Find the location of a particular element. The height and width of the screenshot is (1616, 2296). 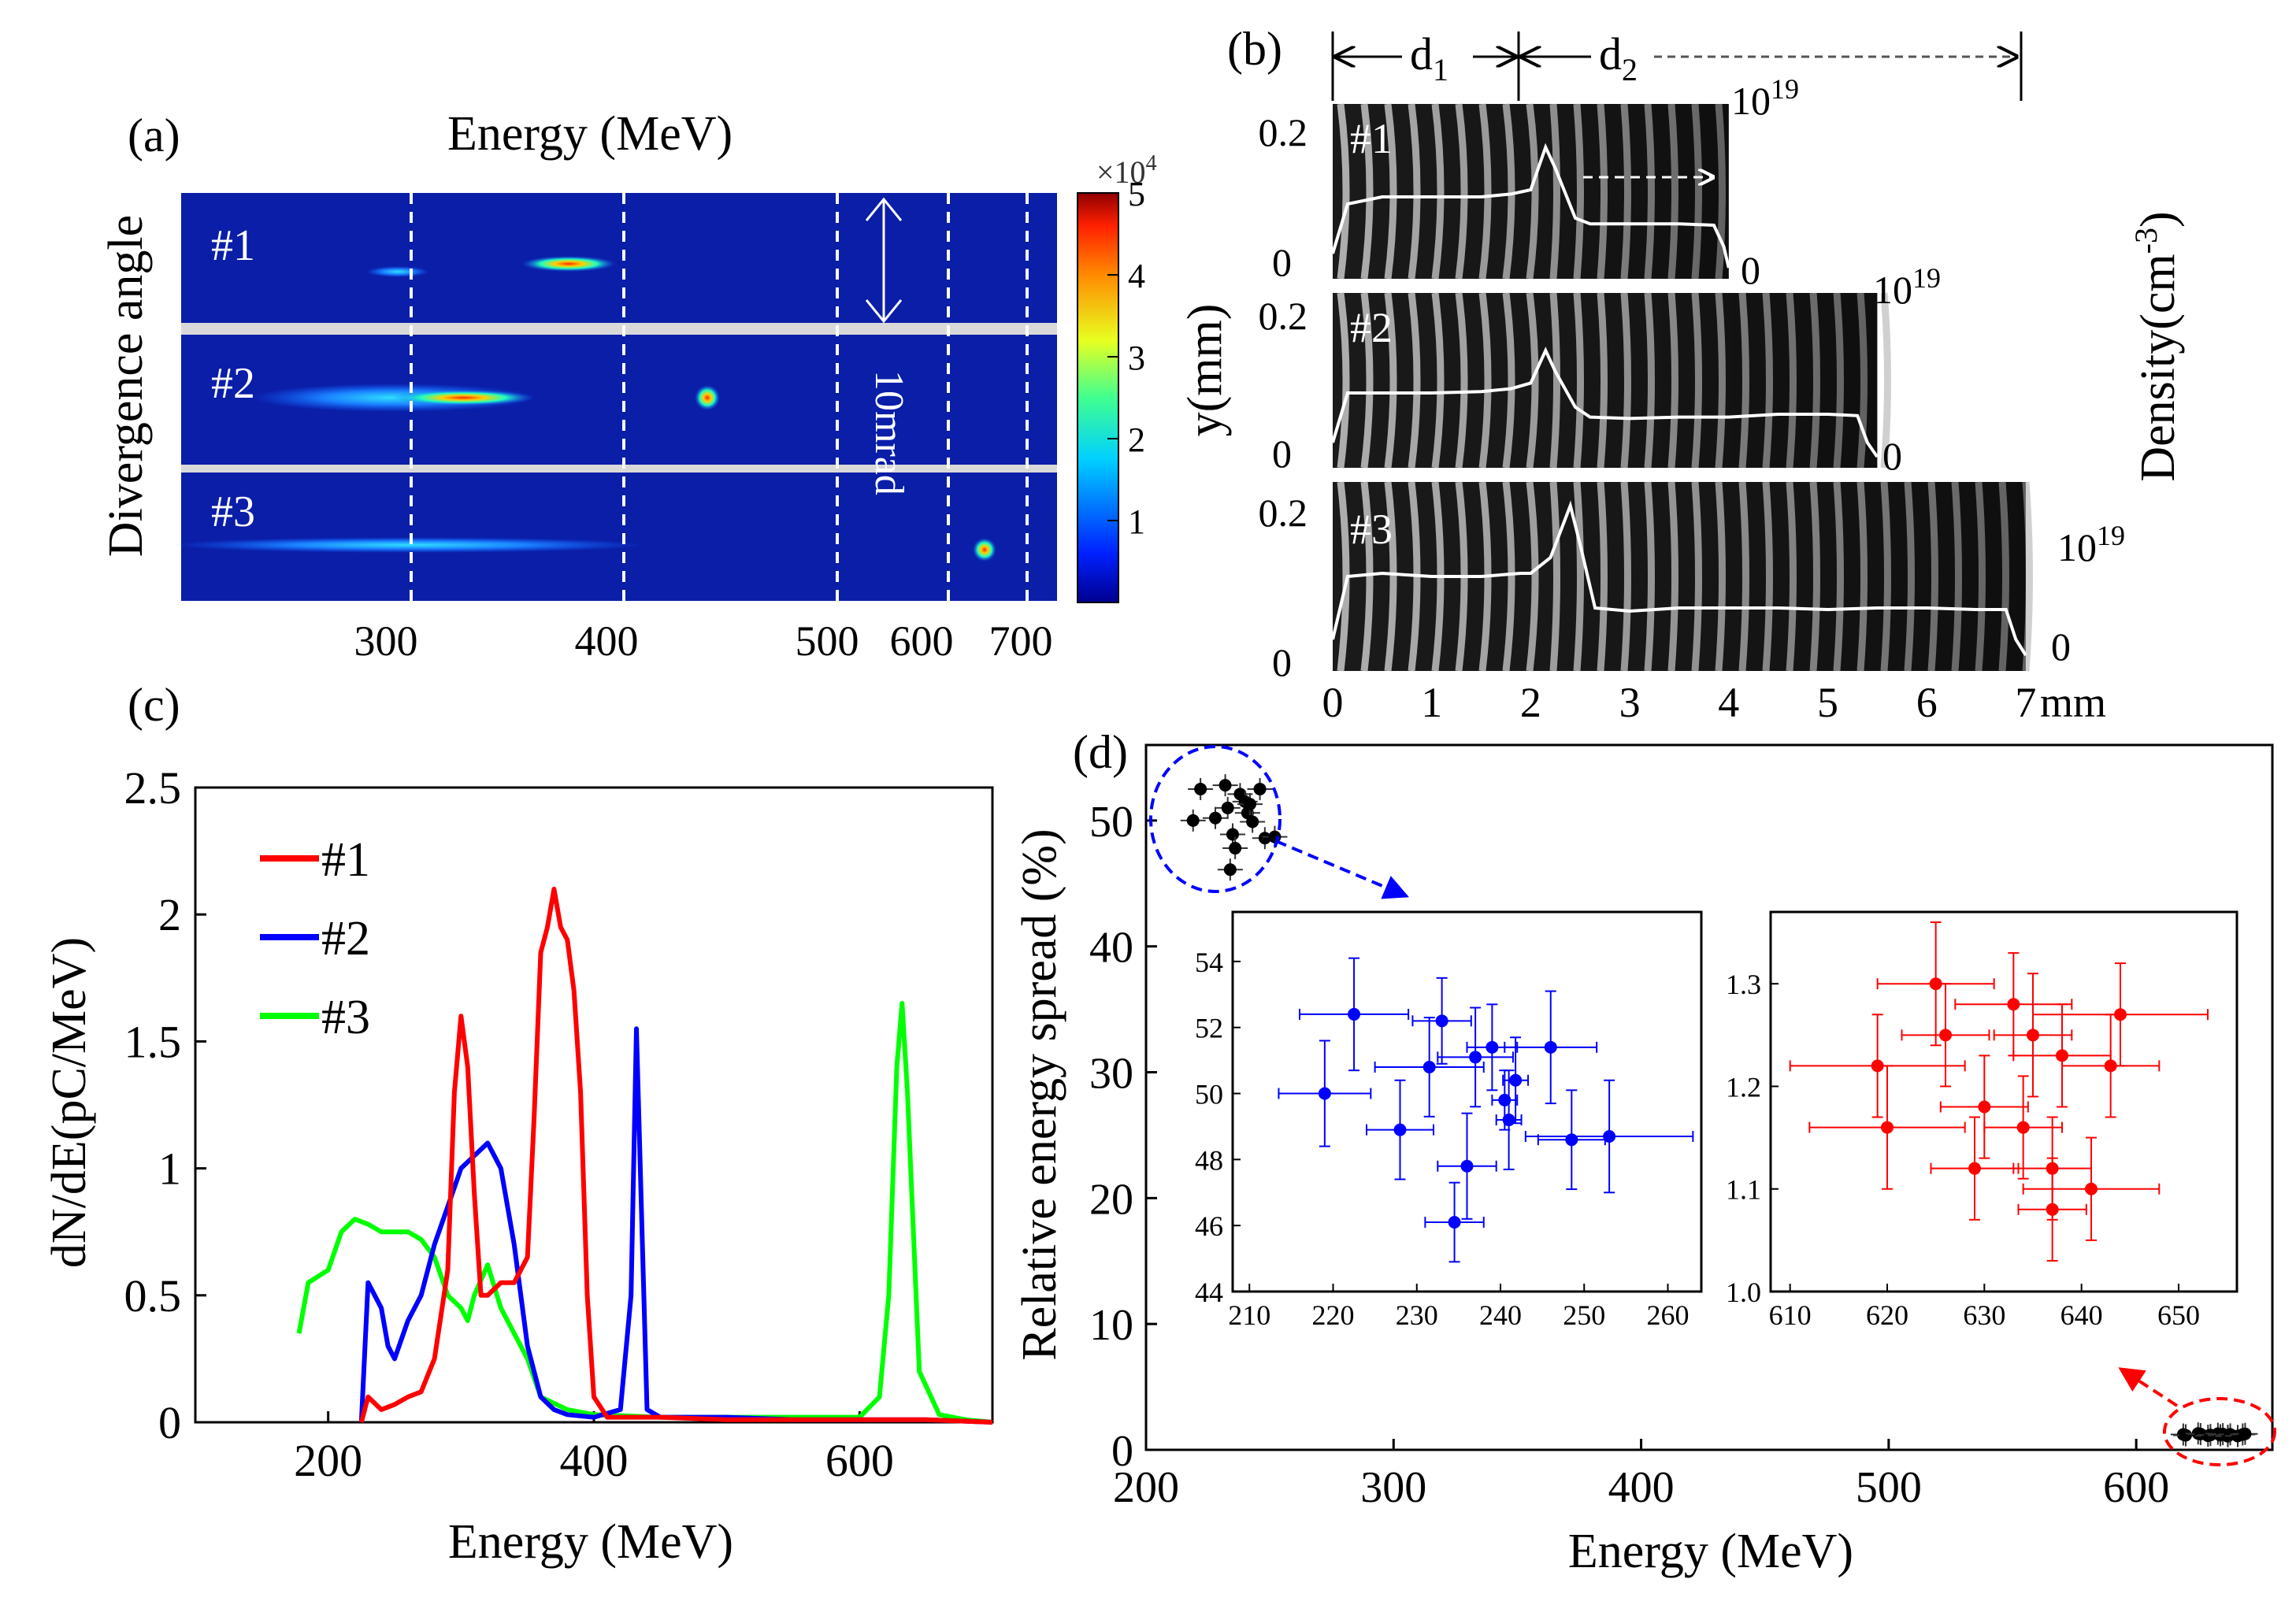

colorbar: ×10⁴ 1 2 3 4 5 is located at coordinates (1117, 377).